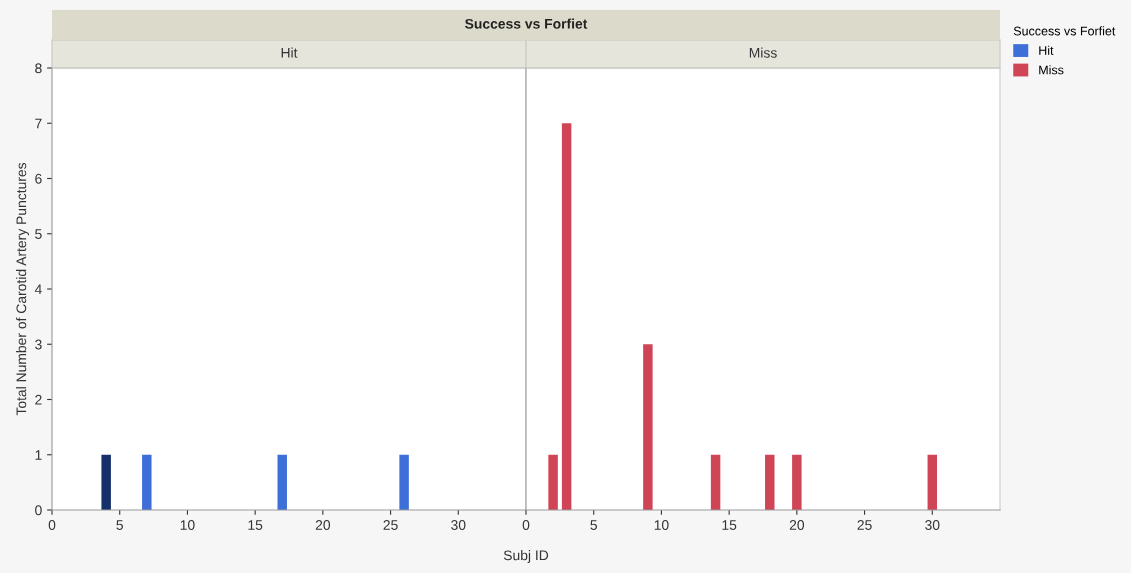  Describe the element at coordinates (38, 289) in the screenshot. I see `y-tick-label: 4` at that location.